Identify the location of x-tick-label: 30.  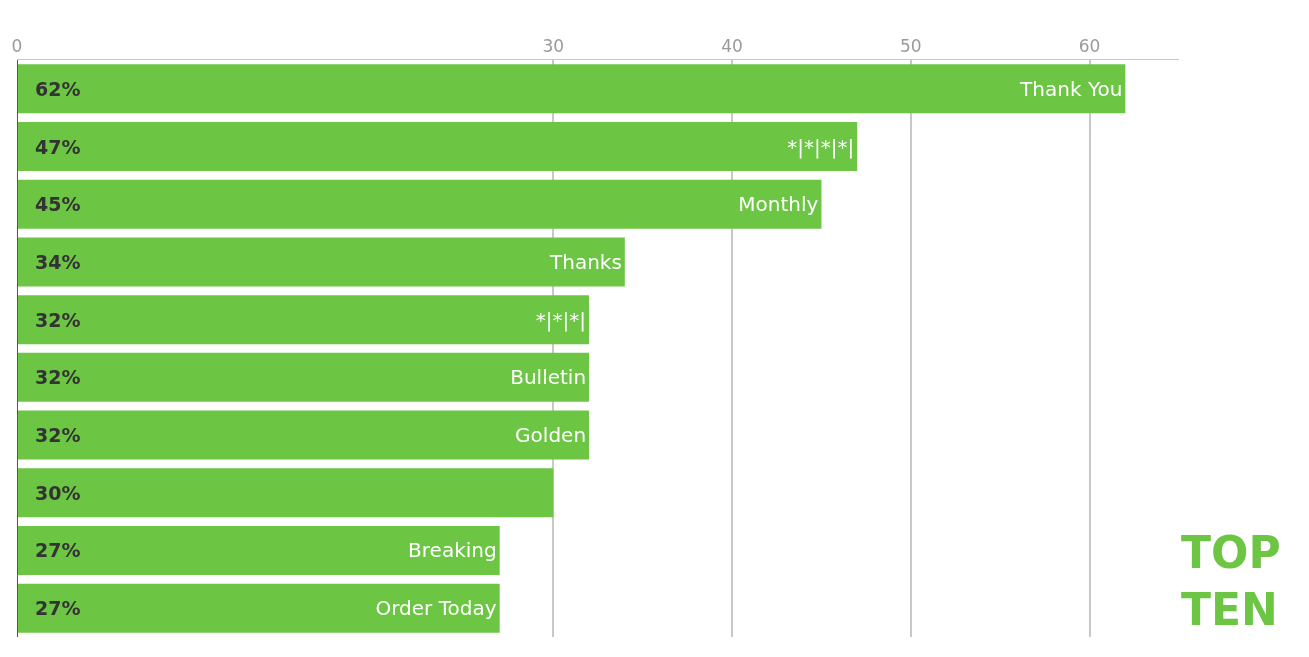
(553, 46).